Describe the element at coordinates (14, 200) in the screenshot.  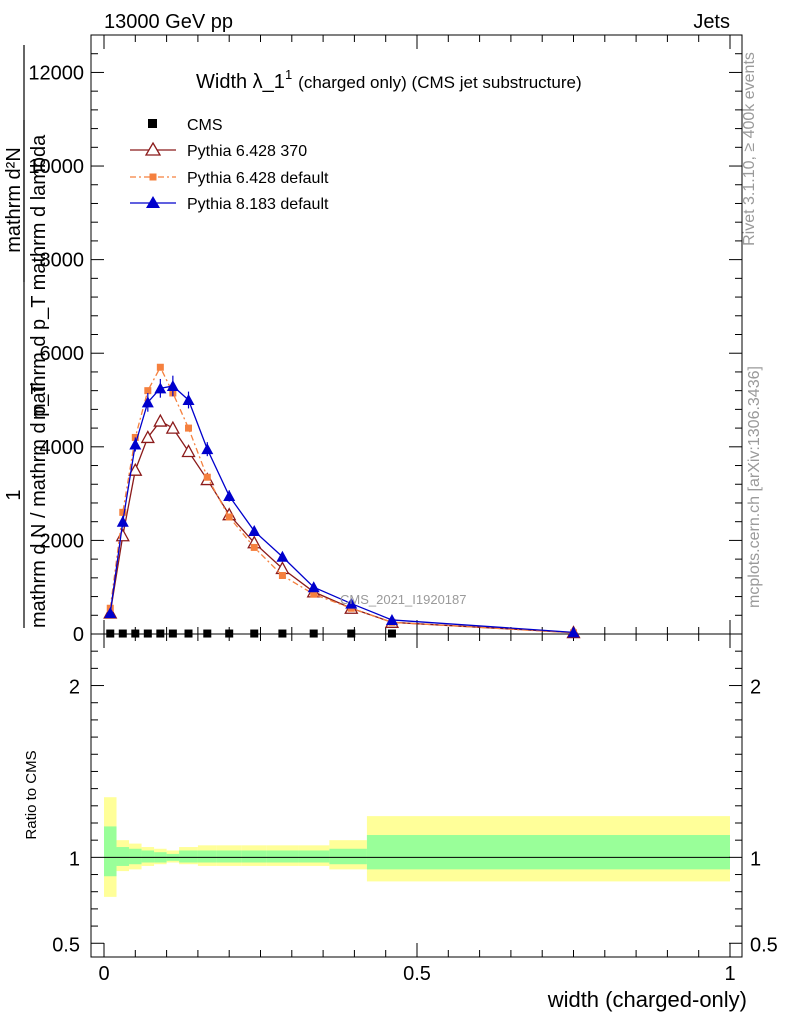
I see `main-ylabel-d2n: mathrm d²N` at that location.